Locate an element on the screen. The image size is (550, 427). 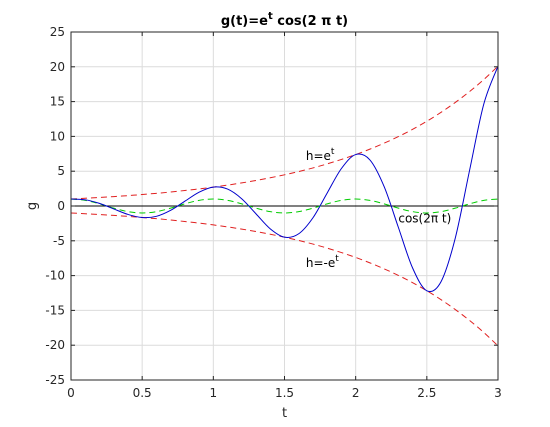
x-tick-label: 0 is located at coordinates (71, 393).